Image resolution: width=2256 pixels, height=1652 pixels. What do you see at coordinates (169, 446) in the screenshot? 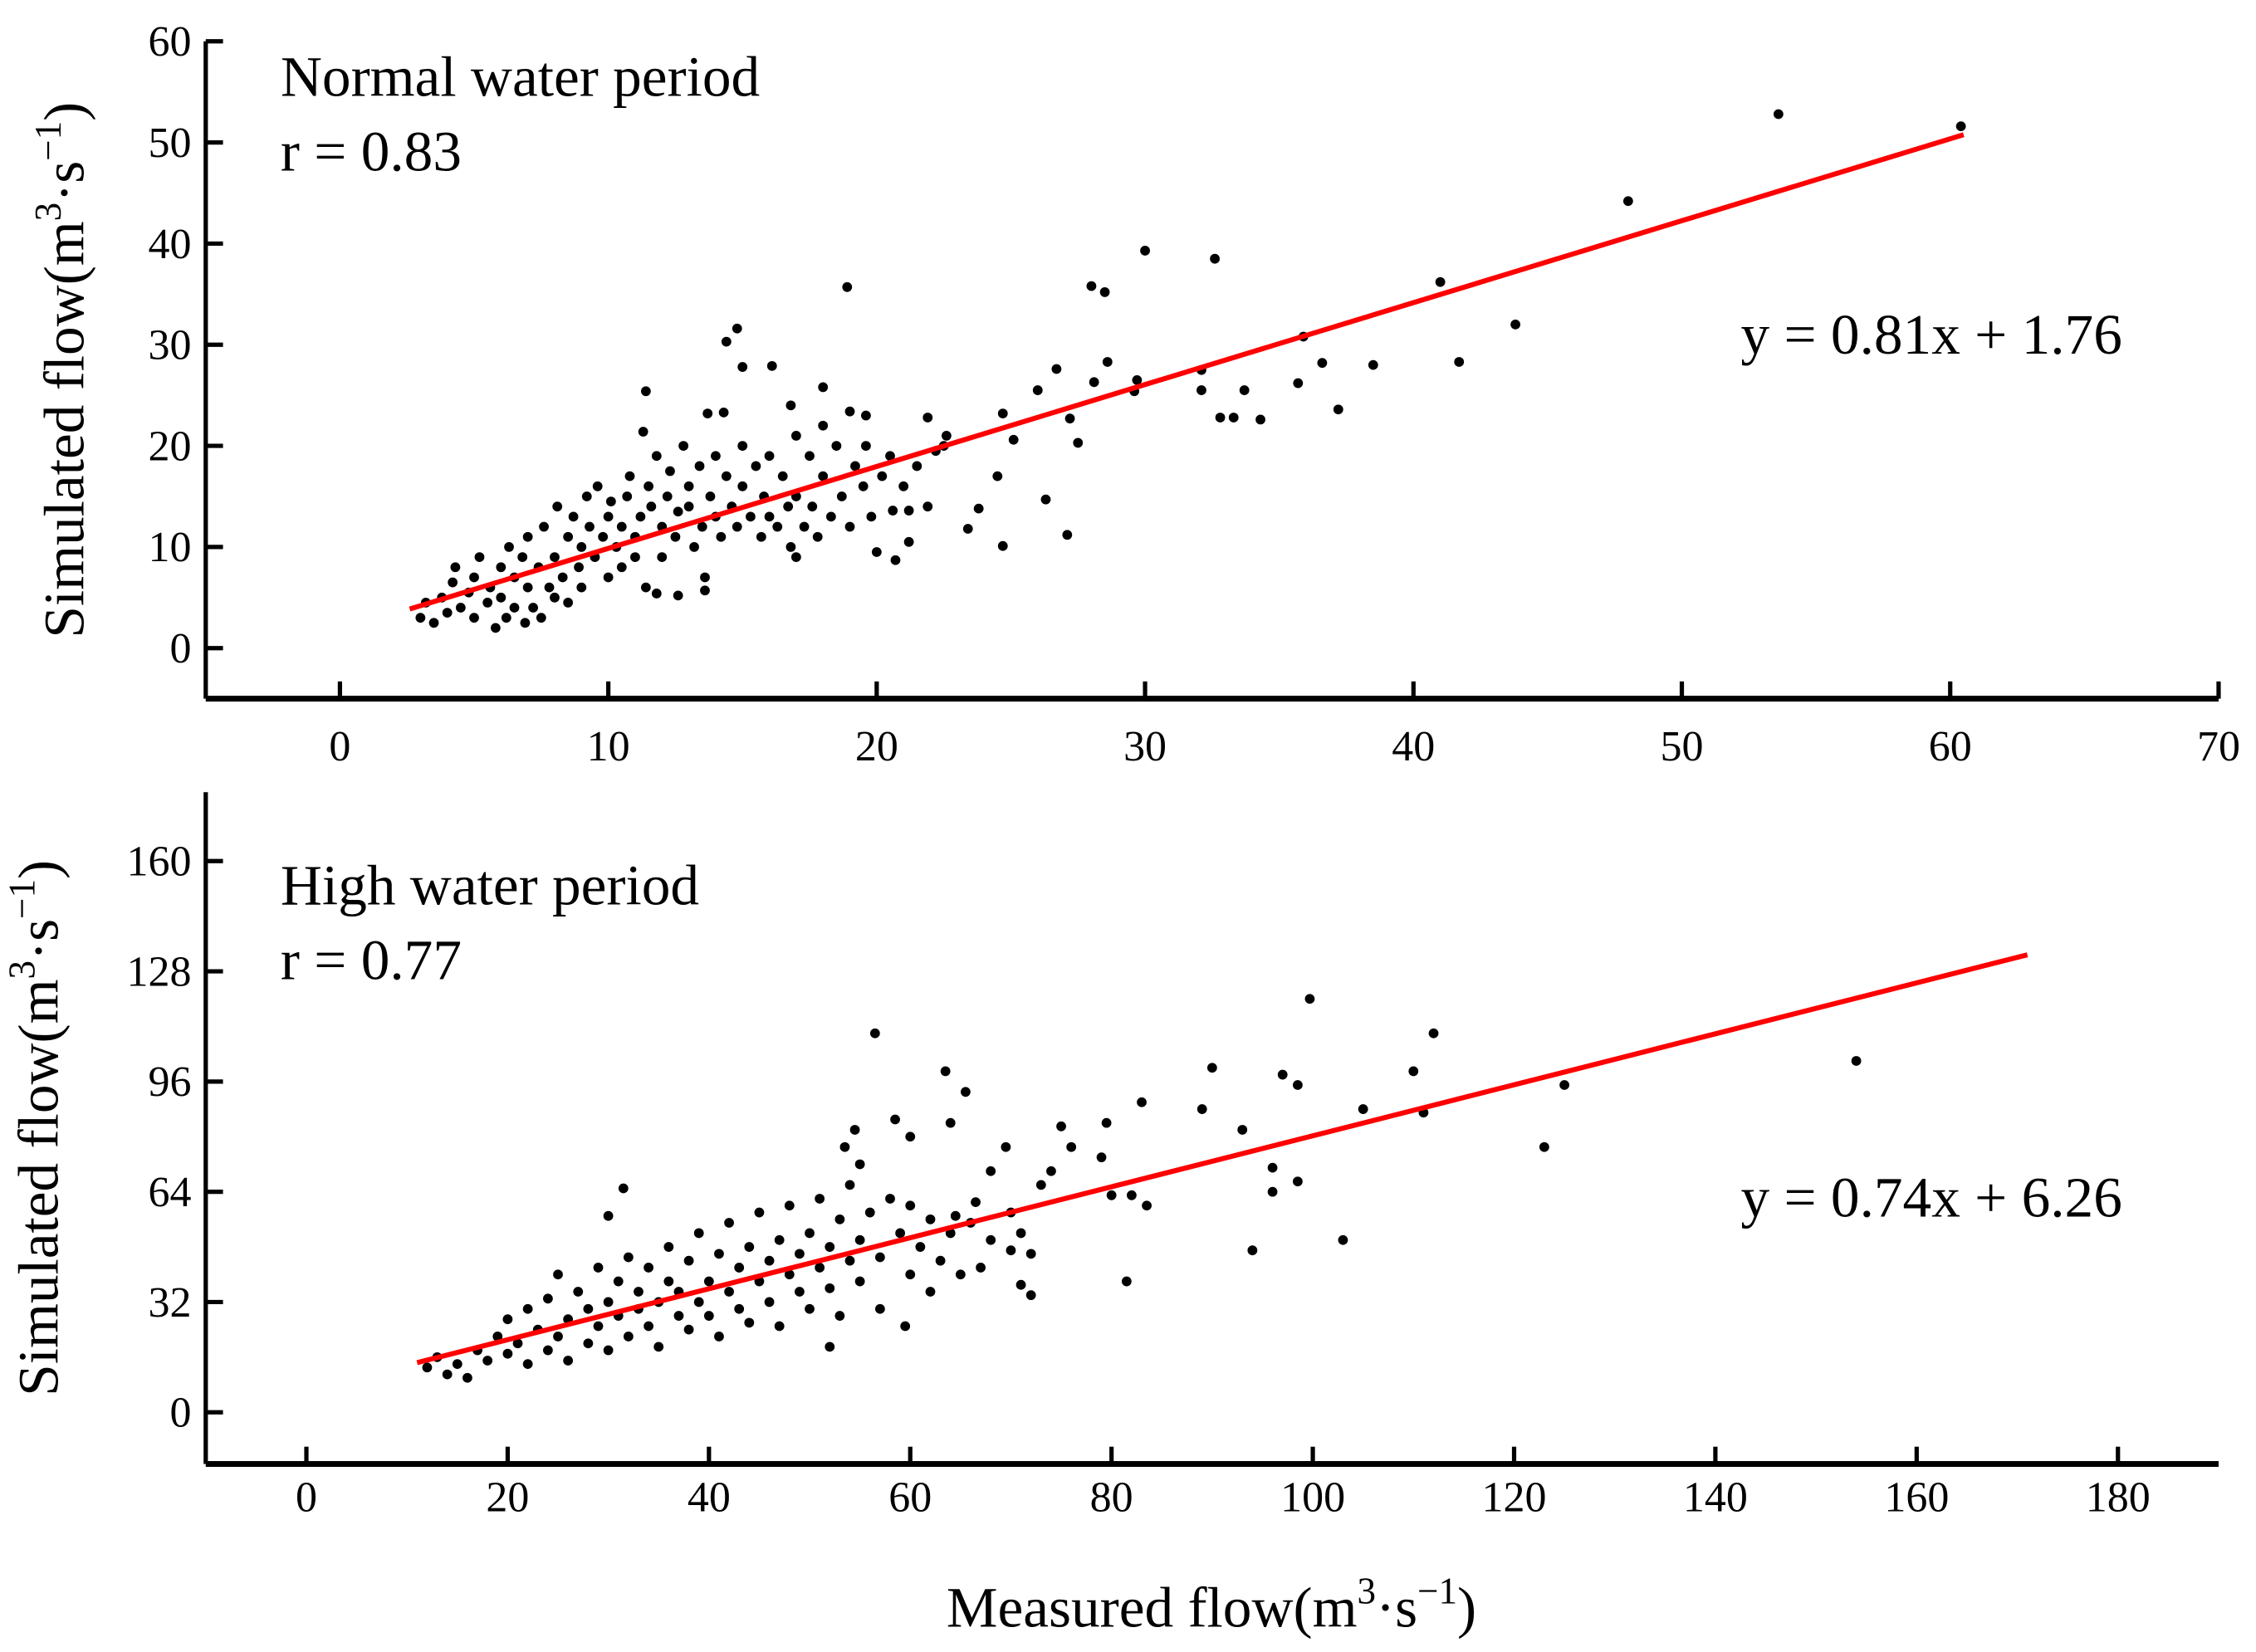
I see `y-tick-label: 20` at bounding box center [169, 446].